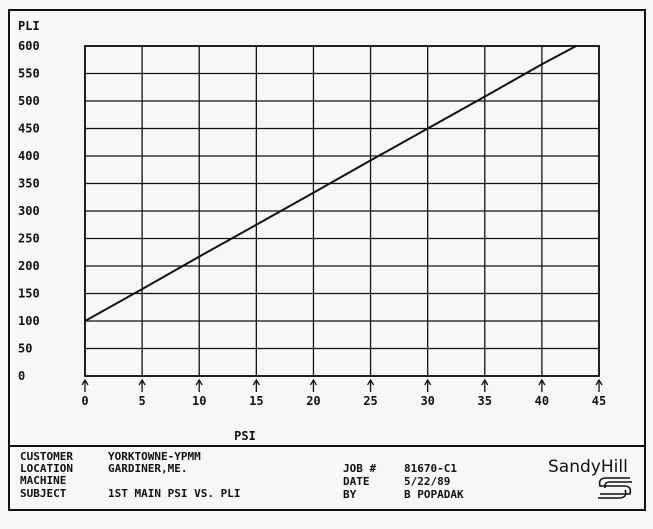  Describe the element at coordinates (43, 480) in the screenshot. I see `machine-label: MACHINE` at that location.